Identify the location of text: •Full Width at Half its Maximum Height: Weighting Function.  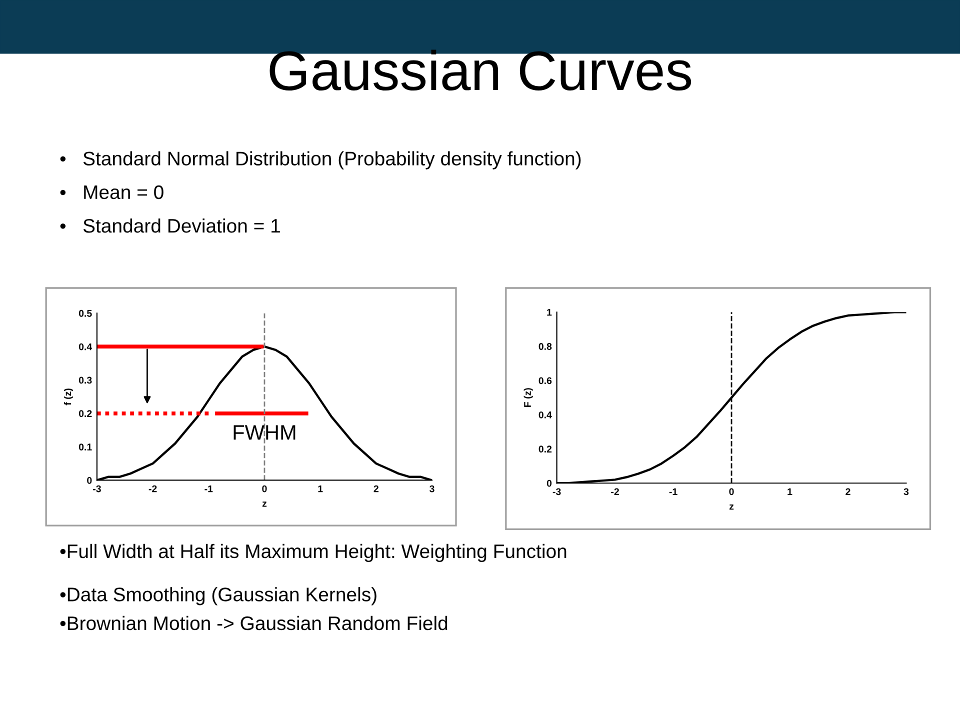
(313, 553).